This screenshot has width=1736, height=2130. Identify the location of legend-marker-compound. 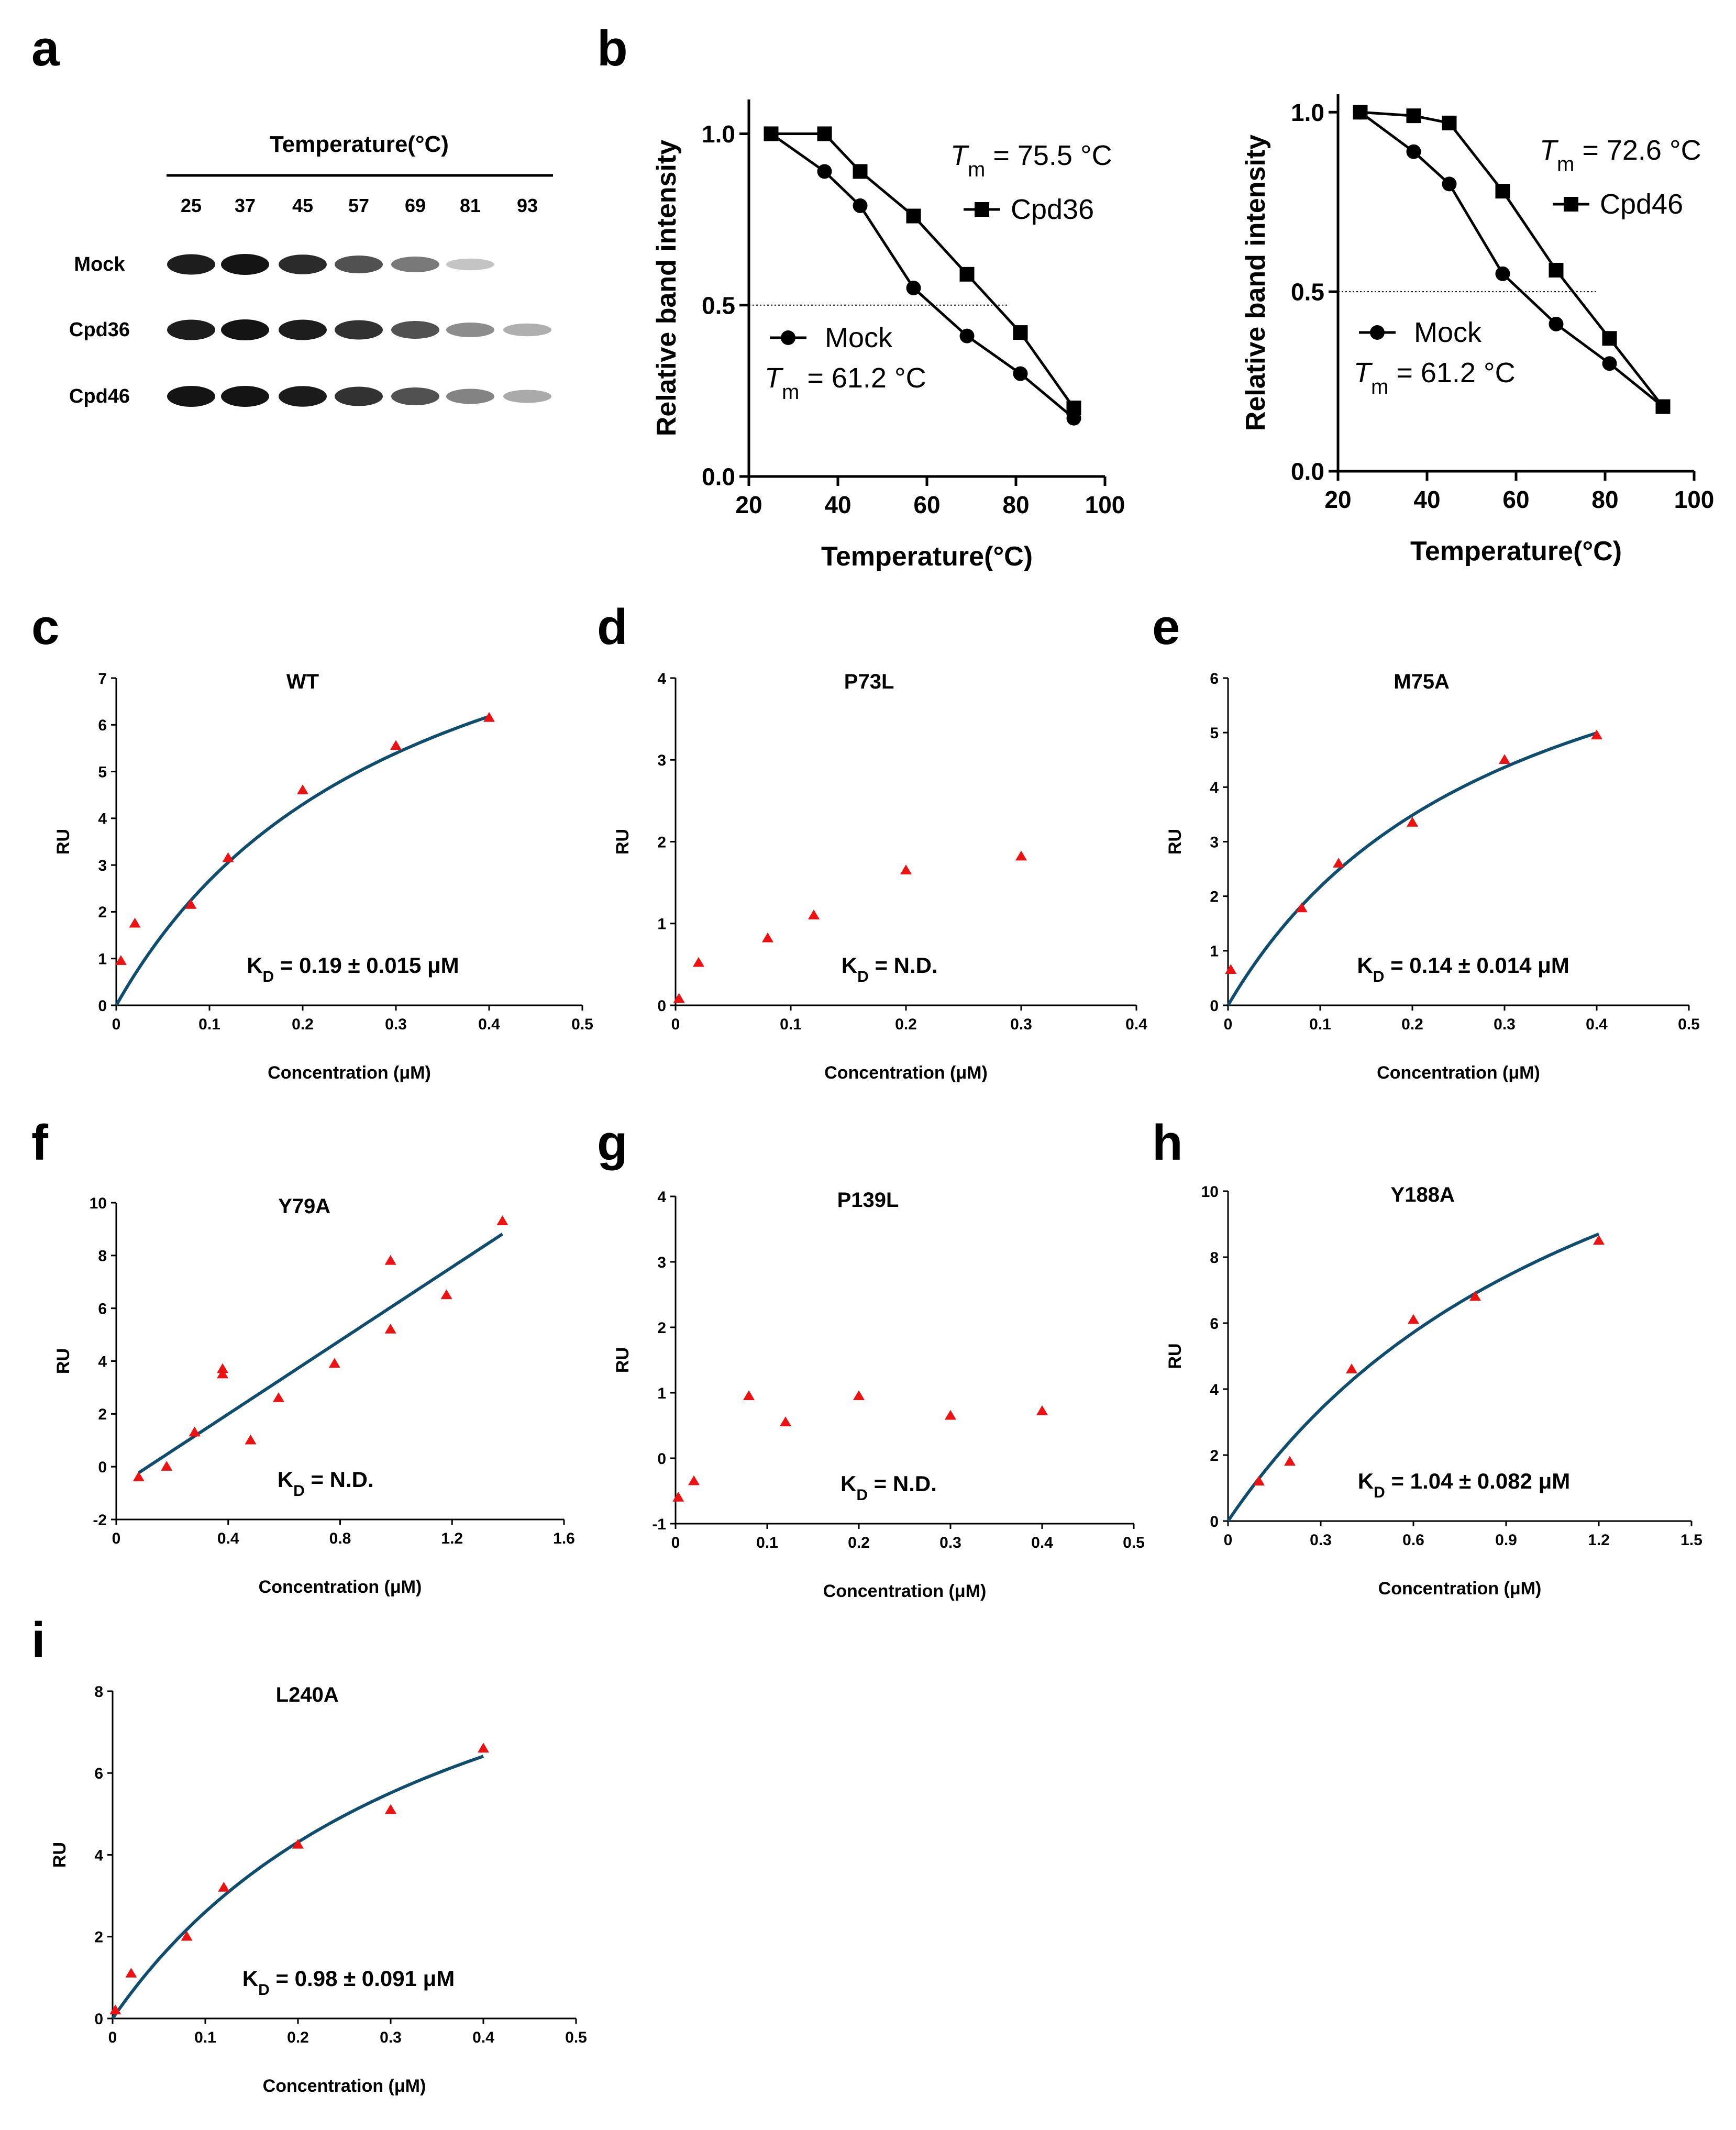
(1571, 204).